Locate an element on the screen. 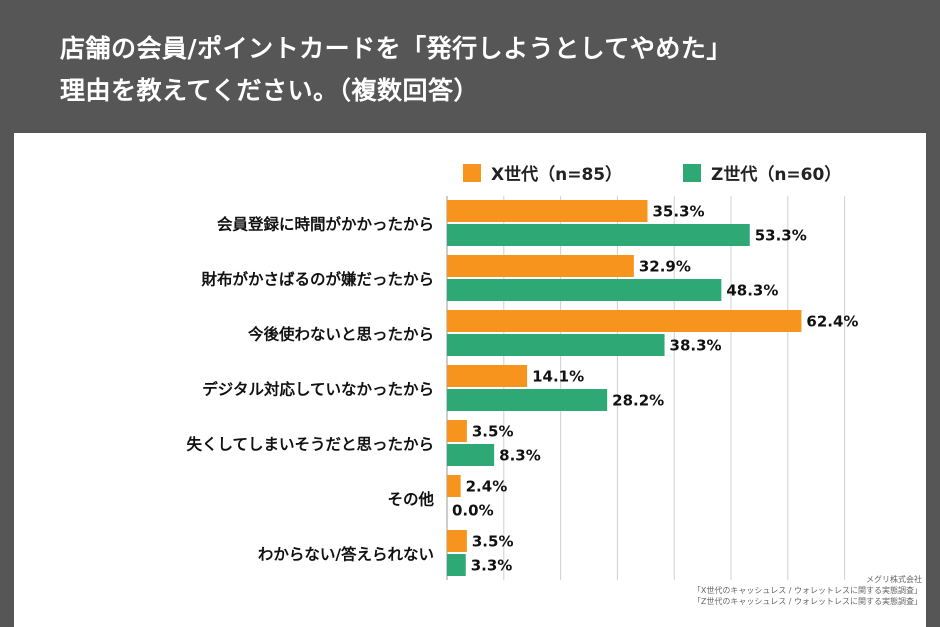  legend-label-z-gen: Z世代（n=60） is located at coordinates (776, 175).